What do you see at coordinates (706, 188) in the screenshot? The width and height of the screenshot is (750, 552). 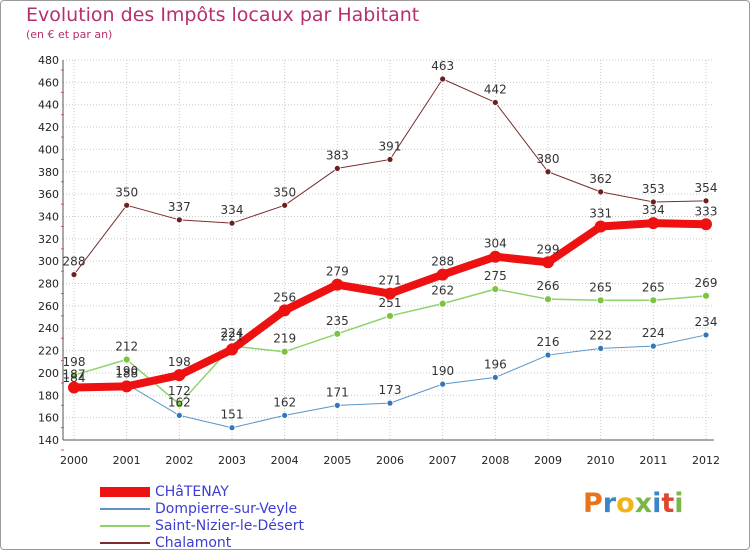 I see `data-label: 354` at bounding box center [706, 188].